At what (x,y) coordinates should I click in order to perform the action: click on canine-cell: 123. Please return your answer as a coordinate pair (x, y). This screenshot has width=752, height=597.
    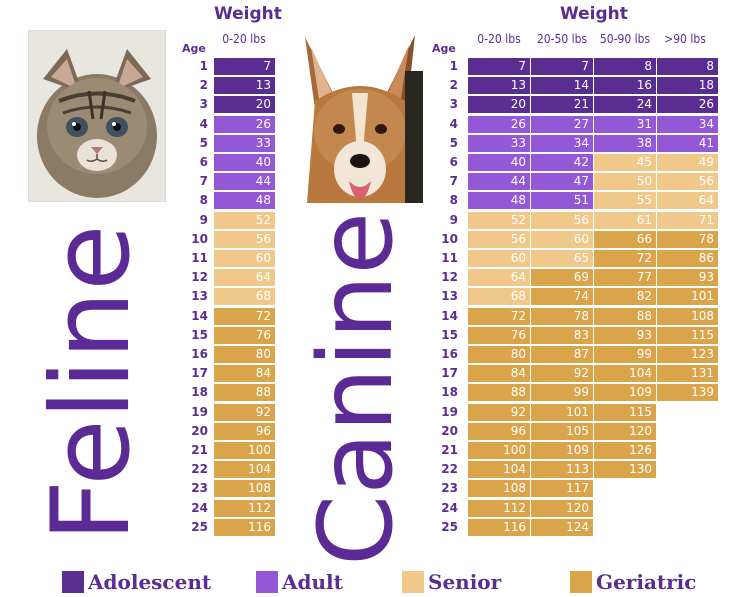
    Looking at the image, I should click on (687, 354).